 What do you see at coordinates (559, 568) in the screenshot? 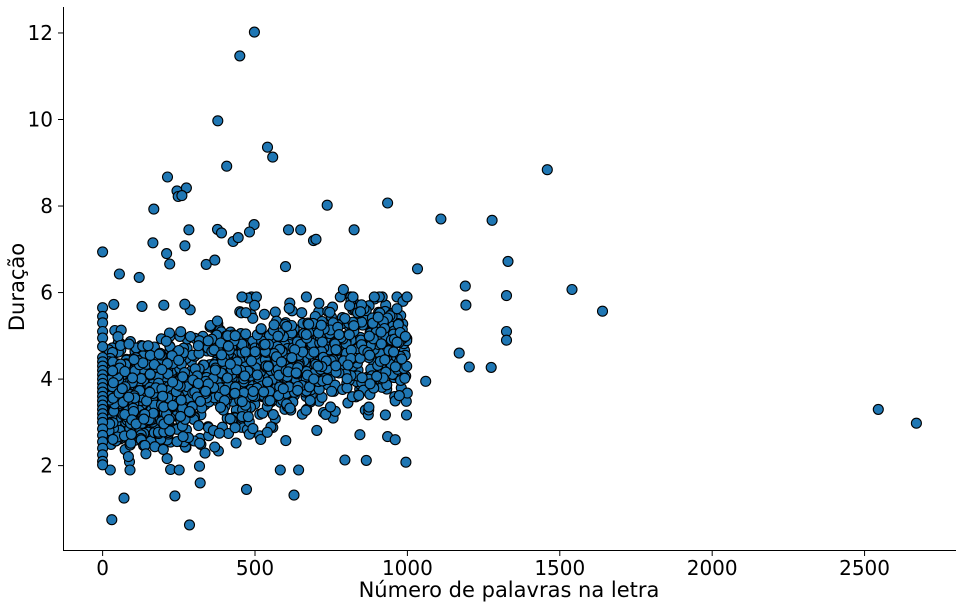
I see `x-tick-label: 1500` at bounding box center [559, 568].